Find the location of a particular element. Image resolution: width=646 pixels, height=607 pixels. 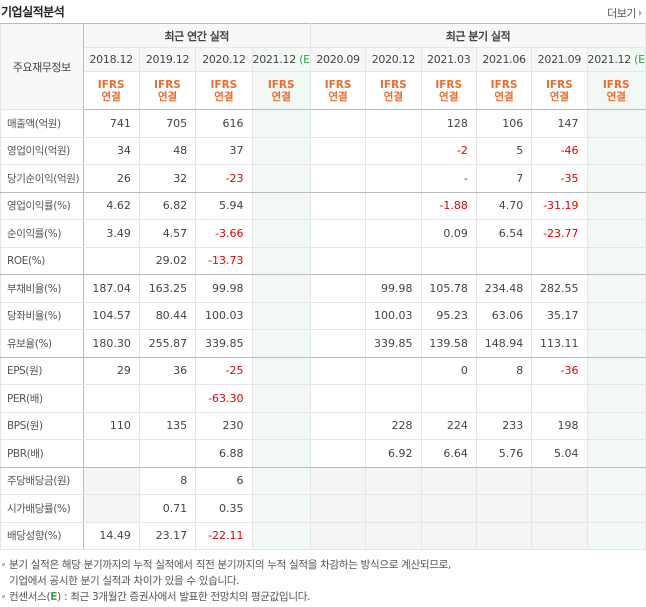

value-cell: 99.98 is located at coordinates (393, 288).